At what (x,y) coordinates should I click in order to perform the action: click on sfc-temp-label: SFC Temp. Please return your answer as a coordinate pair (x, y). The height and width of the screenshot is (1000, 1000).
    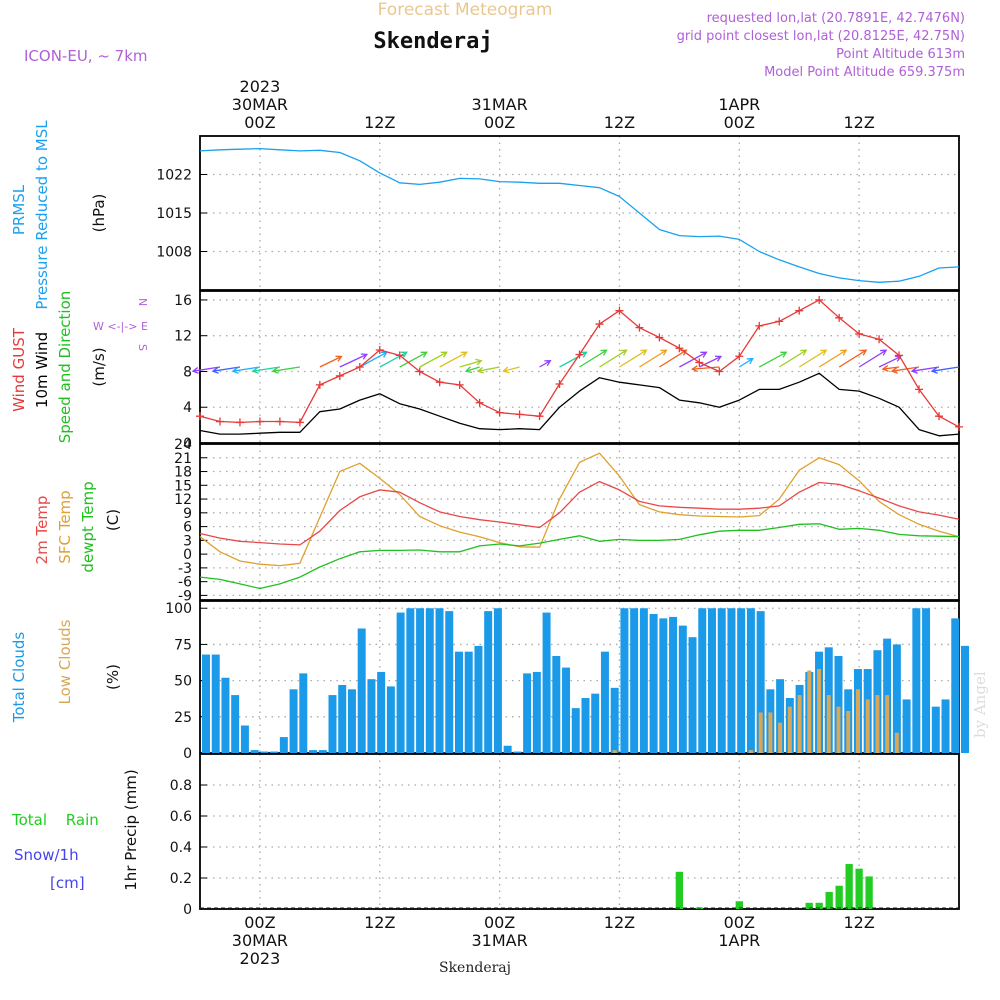
    Looking at the image, I should click on (65, 526).